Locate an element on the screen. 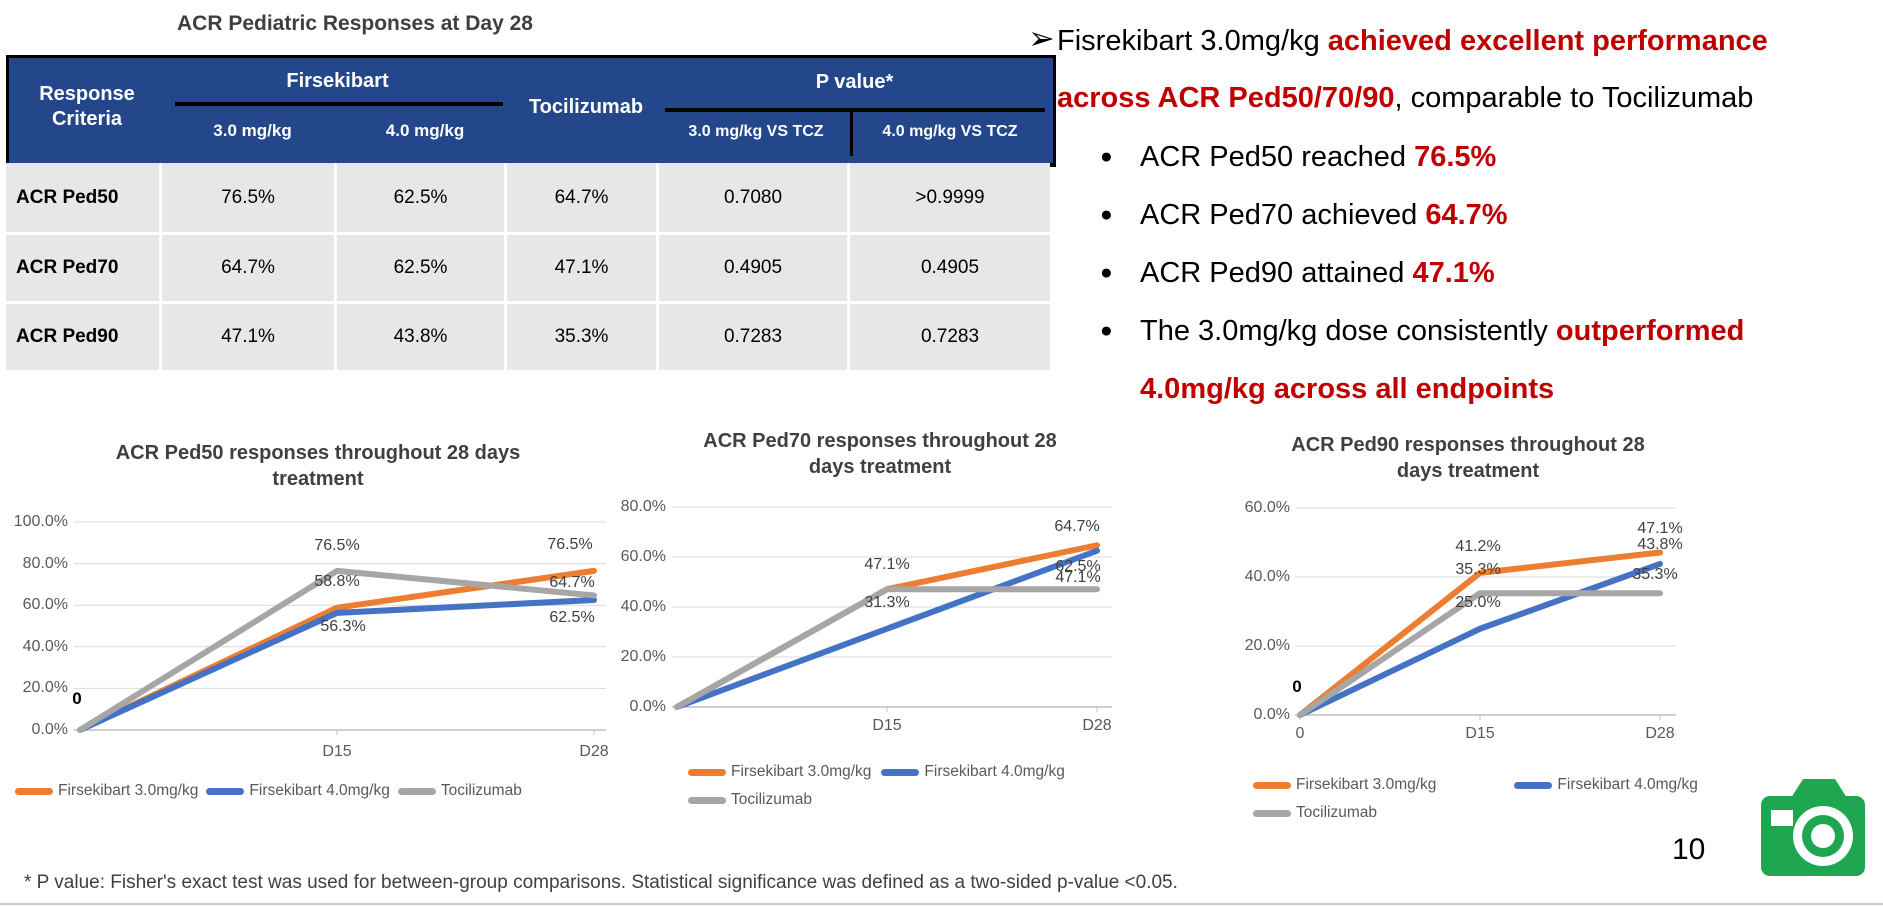 The height and width of the screenshot is (907, 1883). row-criteria: ACR Ped90 is located at coordinates (84, 335).